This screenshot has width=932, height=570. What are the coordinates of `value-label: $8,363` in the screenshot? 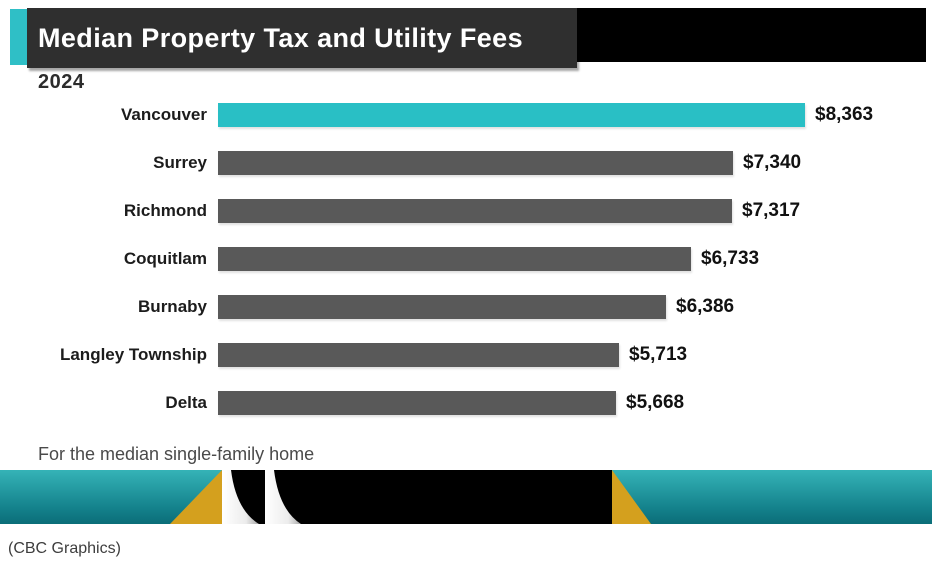 It's located at (844, 114).